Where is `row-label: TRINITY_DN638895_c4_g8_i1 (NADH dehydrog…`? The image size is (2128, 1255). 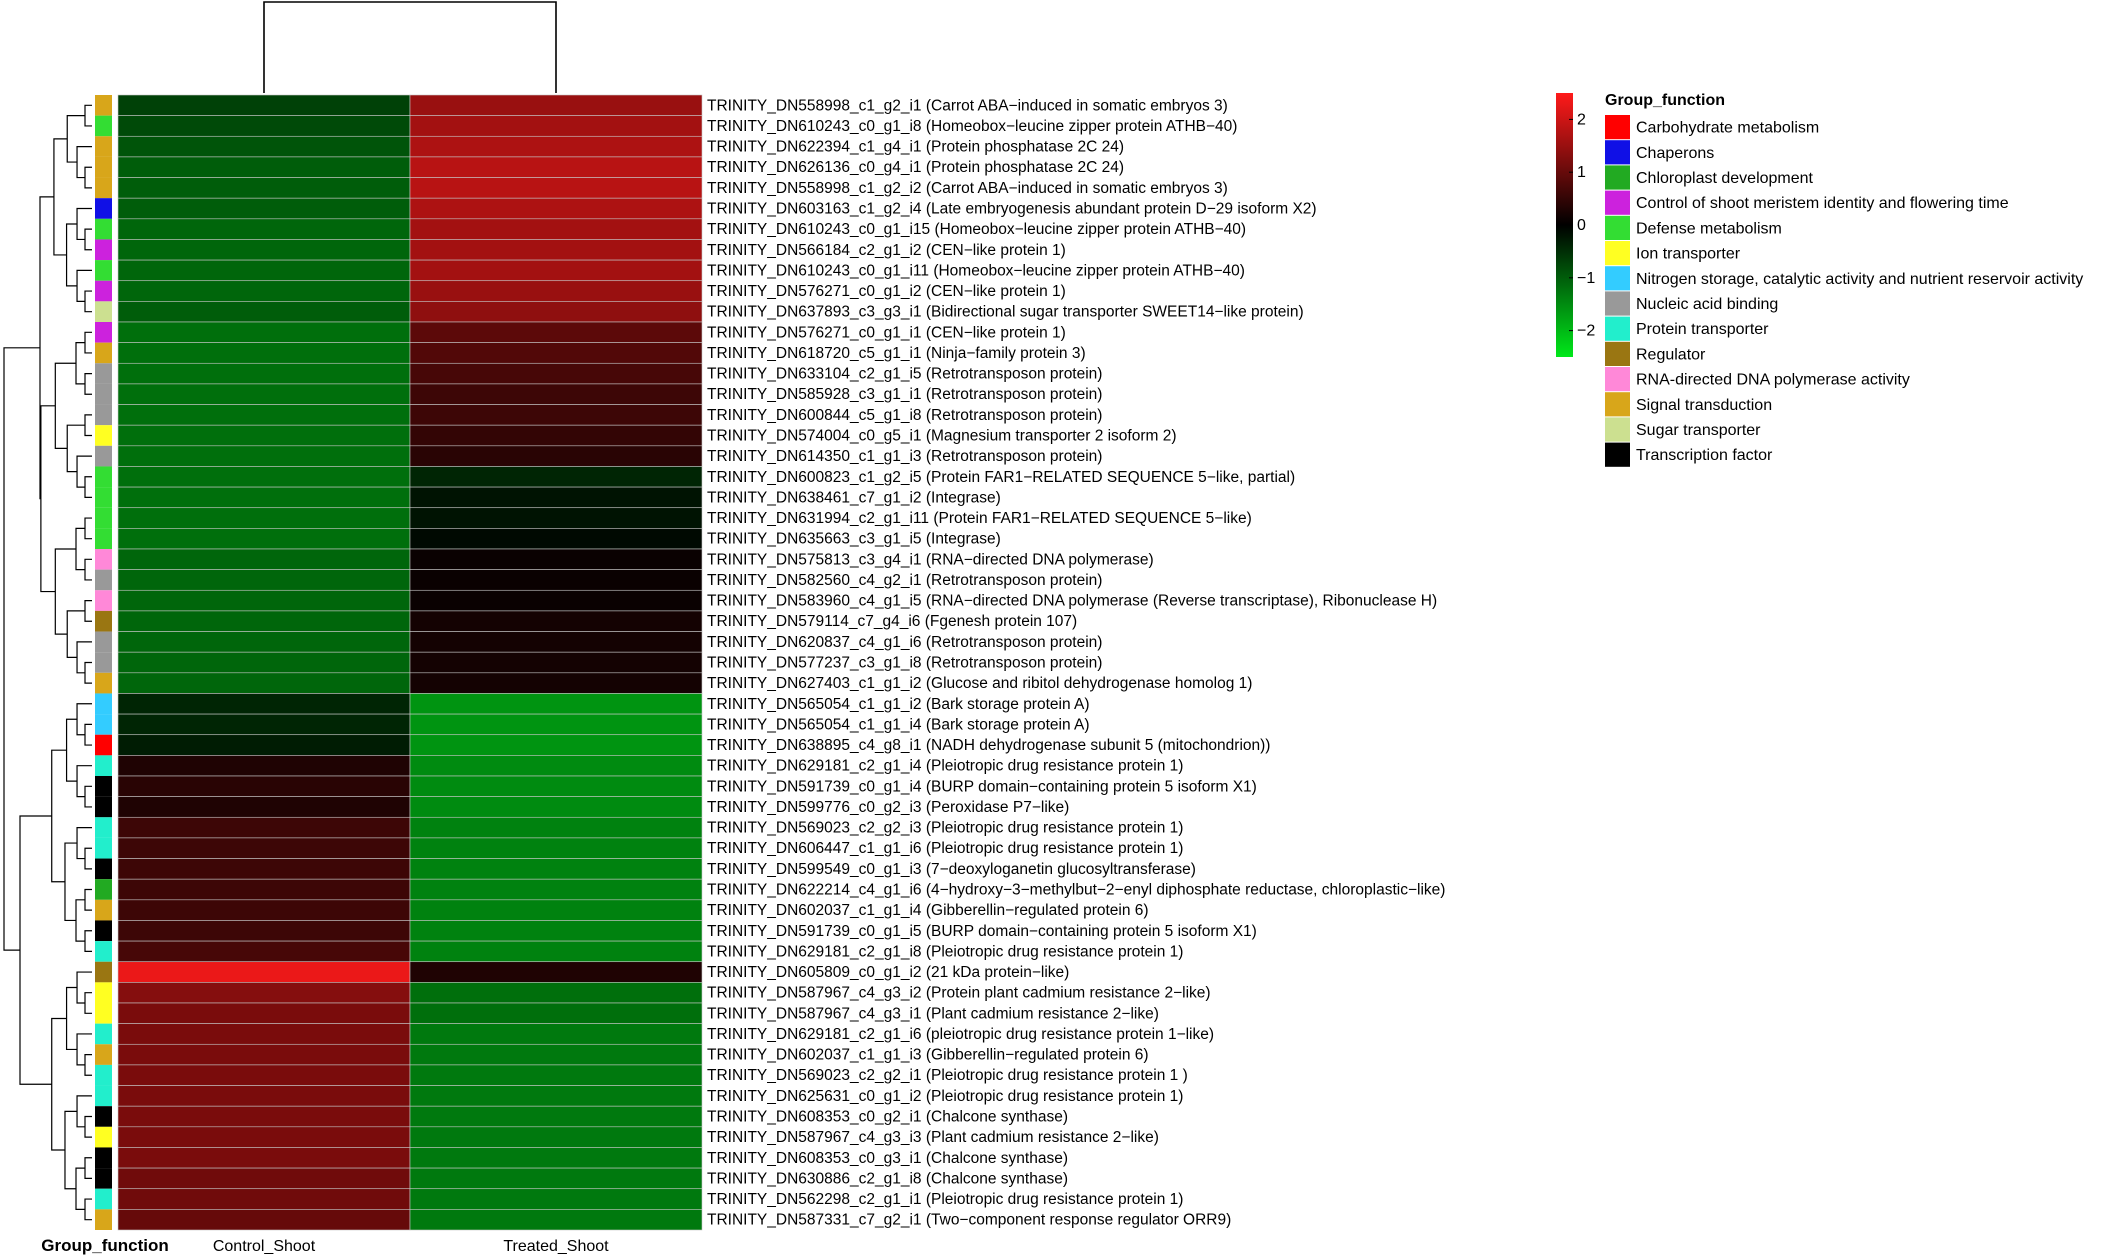
row-label: TRINITY_DN638895_c4_g8_i1 (NADH dehydrog… is located at coordinates (988, 745).